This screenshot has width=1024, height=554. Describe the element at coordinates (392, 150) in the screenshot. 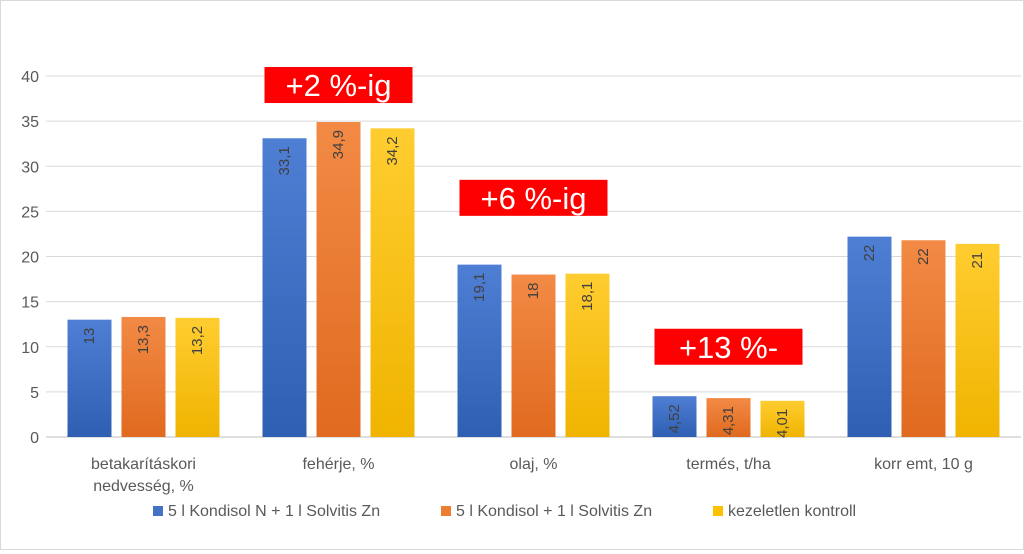

I see `data-label: 34,2` at that location.